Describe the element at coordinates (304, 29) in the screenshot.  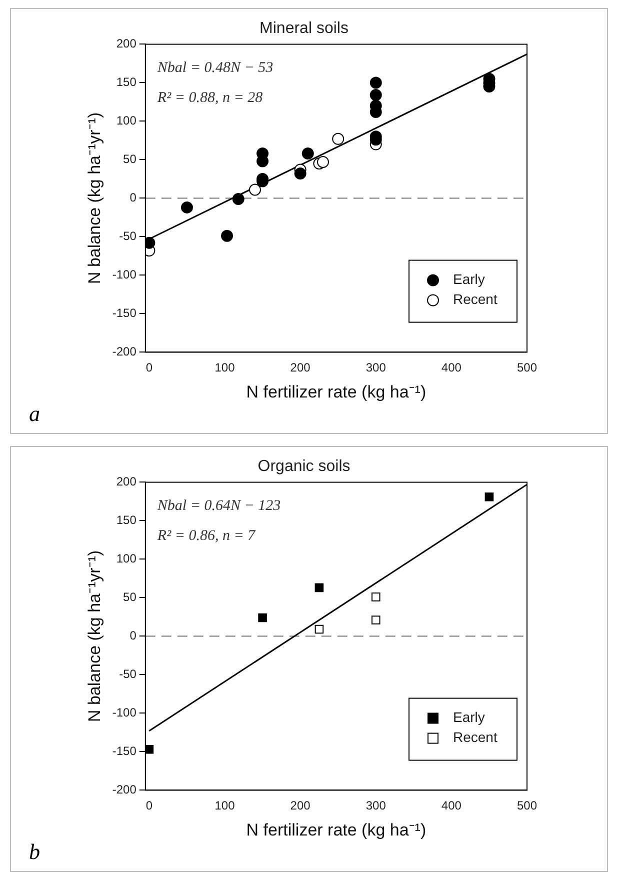
I see `chart-title: Mineral soils` at that location.